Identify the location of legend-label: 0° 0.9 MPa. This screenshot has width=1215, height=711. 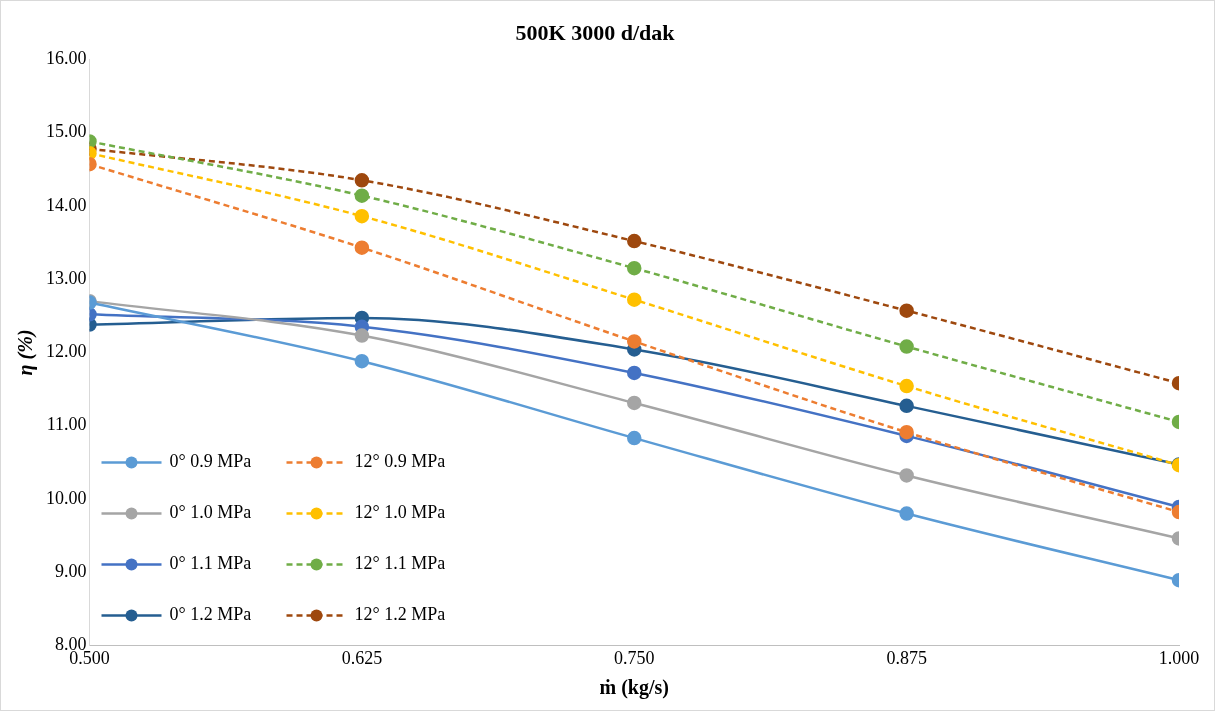
(210, 461).